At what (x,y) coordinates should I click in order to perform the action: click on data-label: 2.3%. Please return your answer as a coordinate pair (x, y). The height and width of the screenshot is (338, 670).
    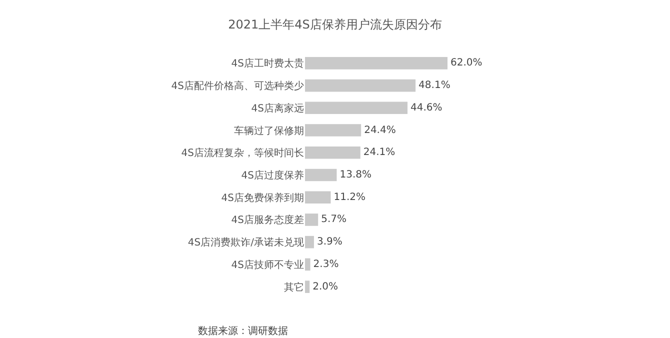
    Looking at the image, I should click on (326, 264).